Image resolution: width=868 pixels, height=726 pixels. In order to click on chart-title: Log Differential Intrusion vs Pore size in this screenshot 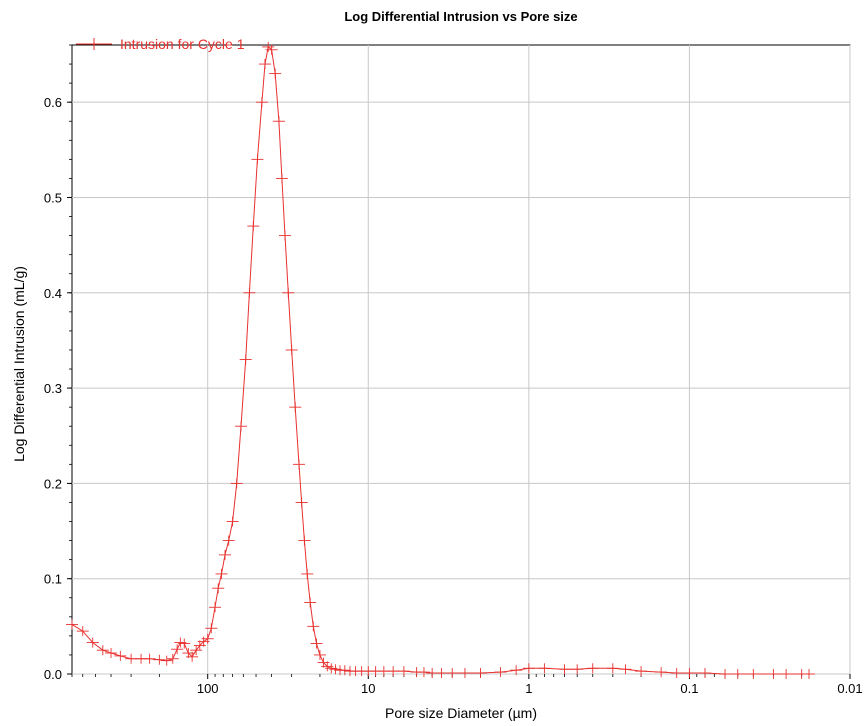, I will do `click(460, 16)`.